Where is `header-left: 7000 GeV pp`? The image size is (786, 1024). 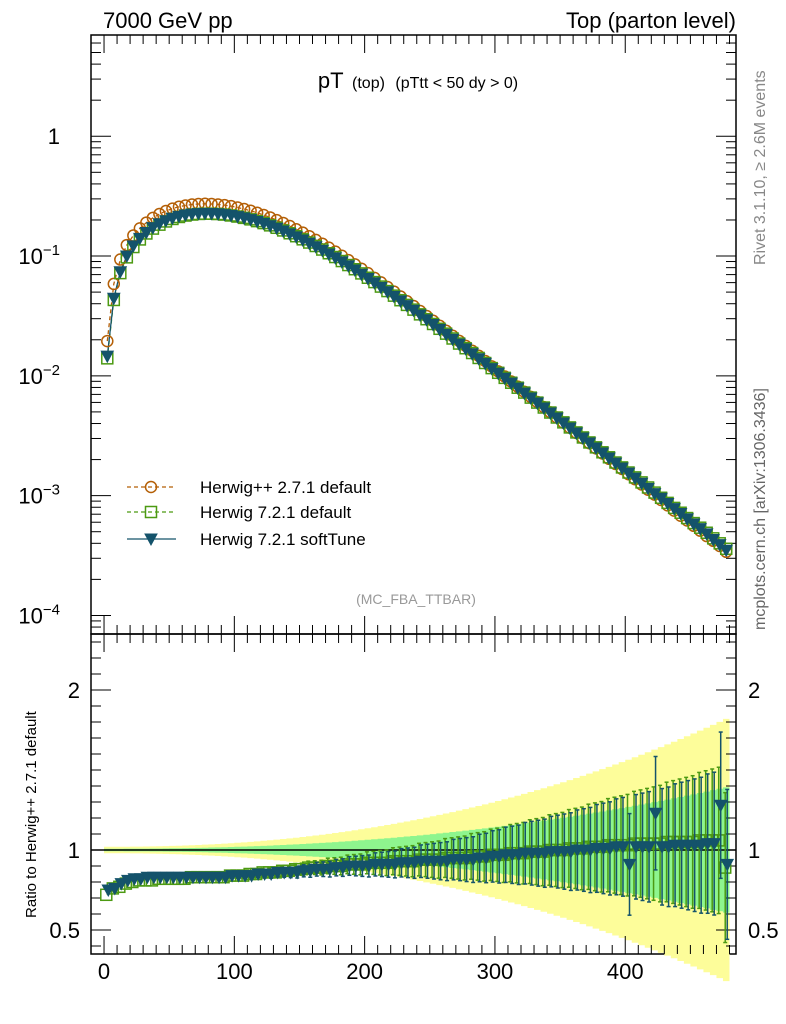 header-left: 7000 GeV pp is located at coordinates (168, 20).